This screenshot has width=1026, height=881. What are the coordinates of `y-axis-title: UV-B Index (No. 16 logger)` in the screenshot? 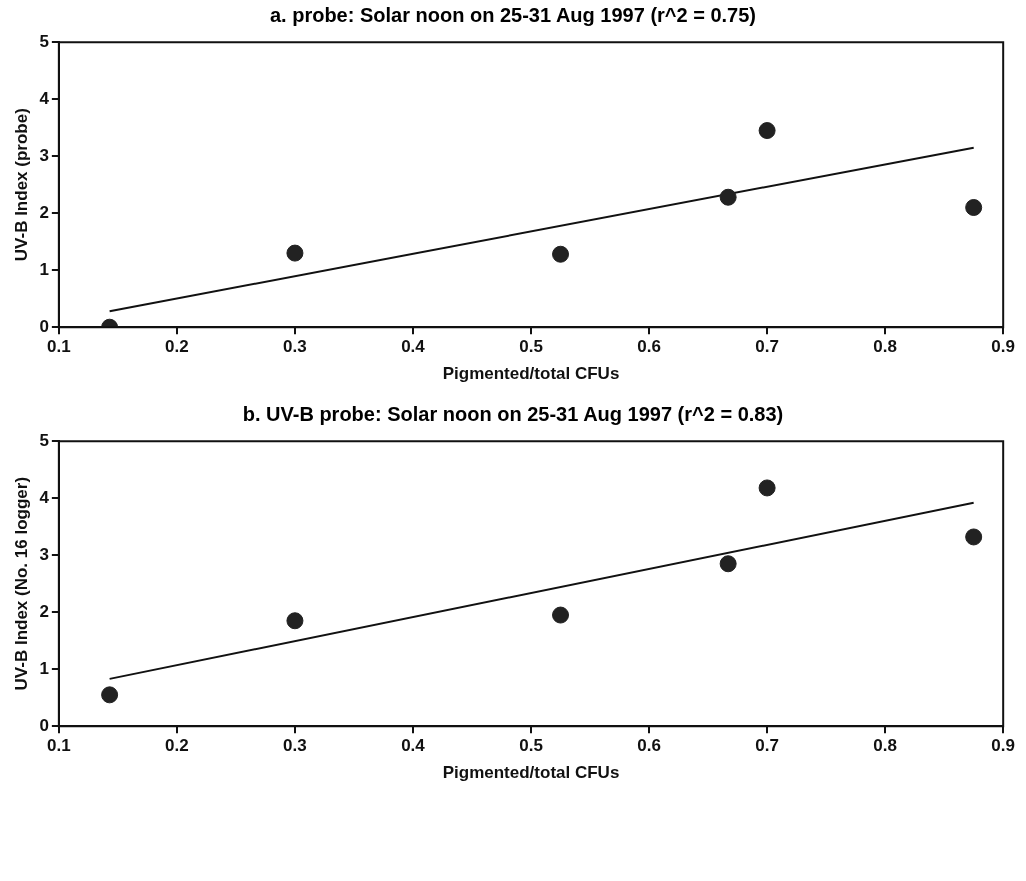 It's located at (21, 583).